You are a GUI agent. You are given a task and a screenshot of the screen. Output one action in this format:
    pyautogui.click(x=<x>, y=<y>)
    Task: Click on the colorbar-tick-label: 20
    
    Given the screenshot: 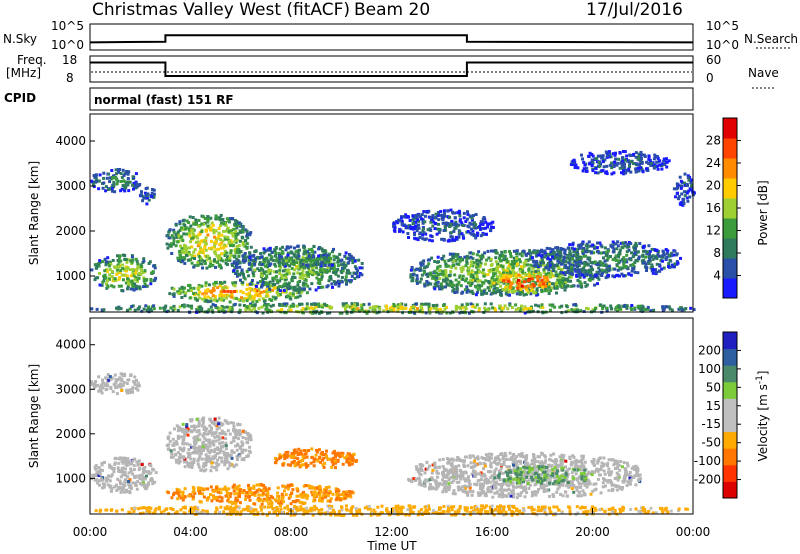 What is the action you would take?
    pyautogui.click(x=713, y=186)
    